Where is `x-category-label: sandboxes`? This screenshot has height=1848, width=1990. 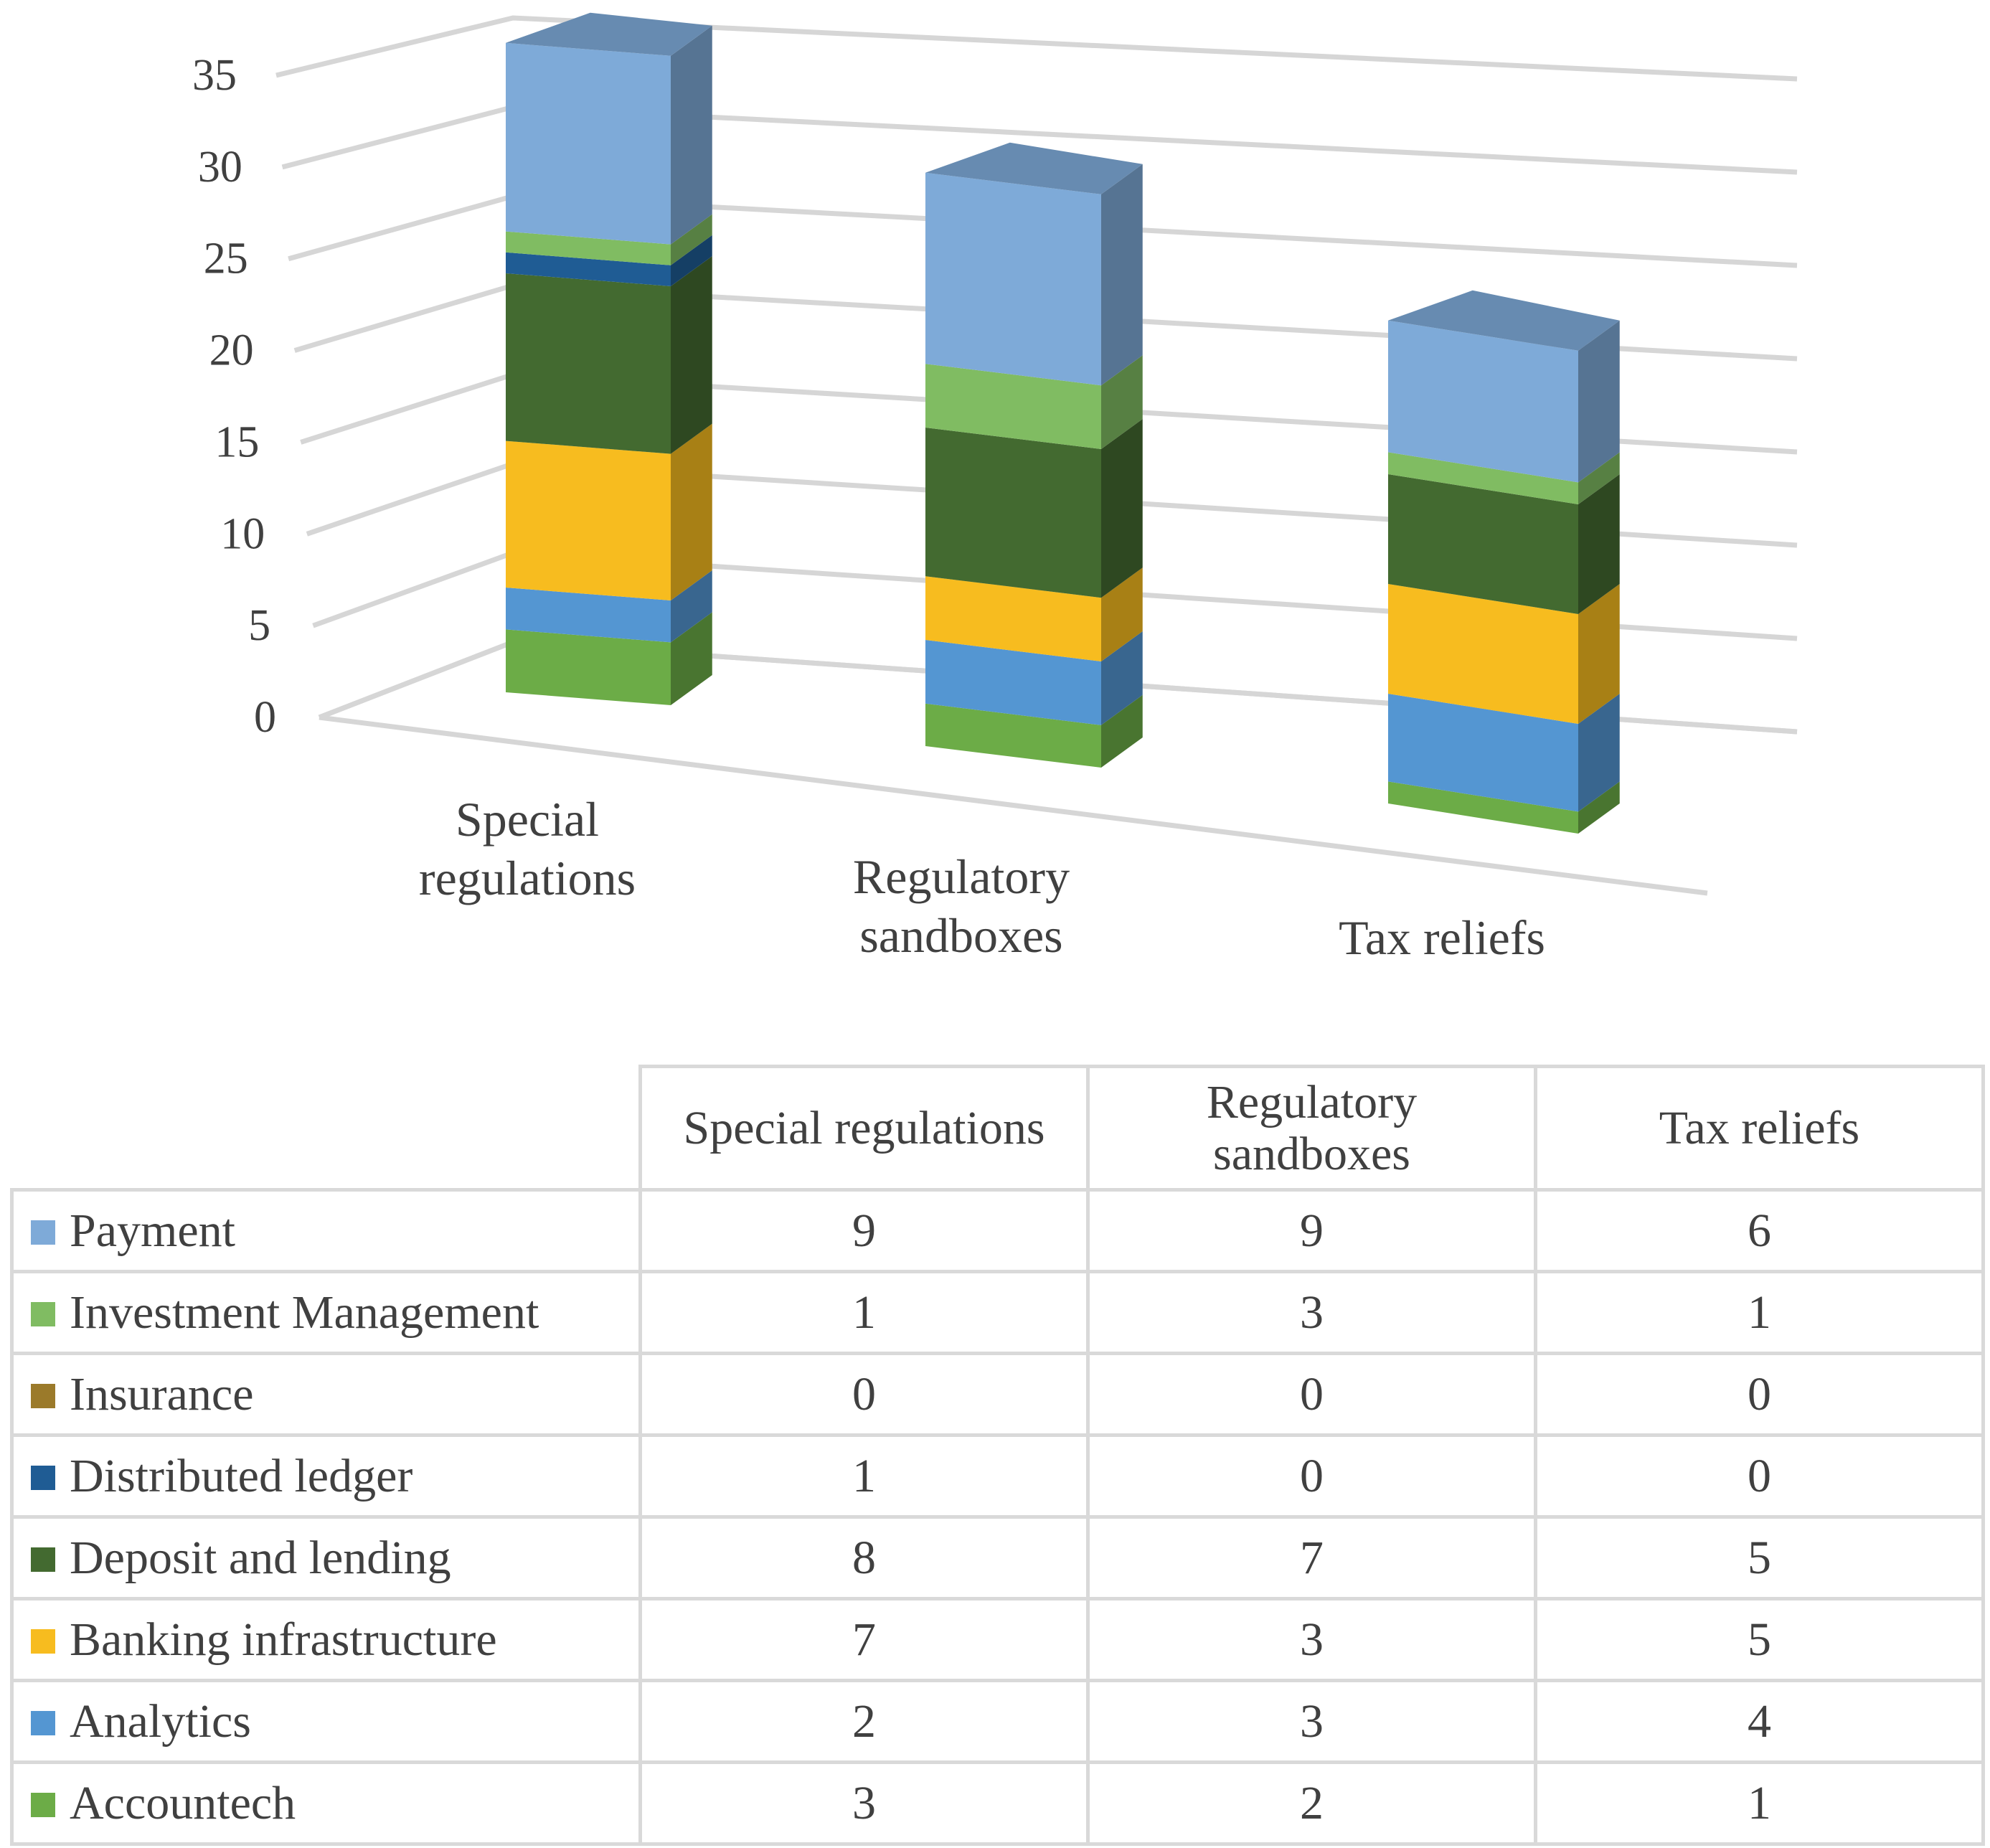
x-category-label: sandboxes is located at coordinates (960, 936).